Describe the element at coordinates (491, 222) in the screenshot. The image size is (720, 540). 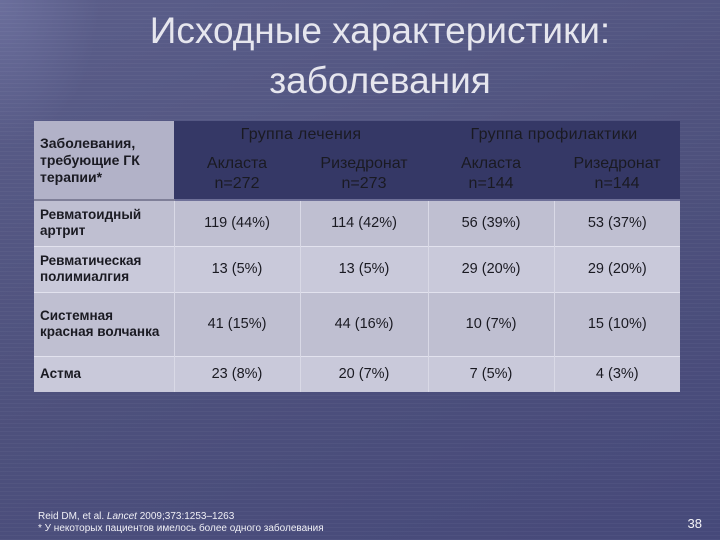
I see `table-cell: 56 (39%)` at that location.